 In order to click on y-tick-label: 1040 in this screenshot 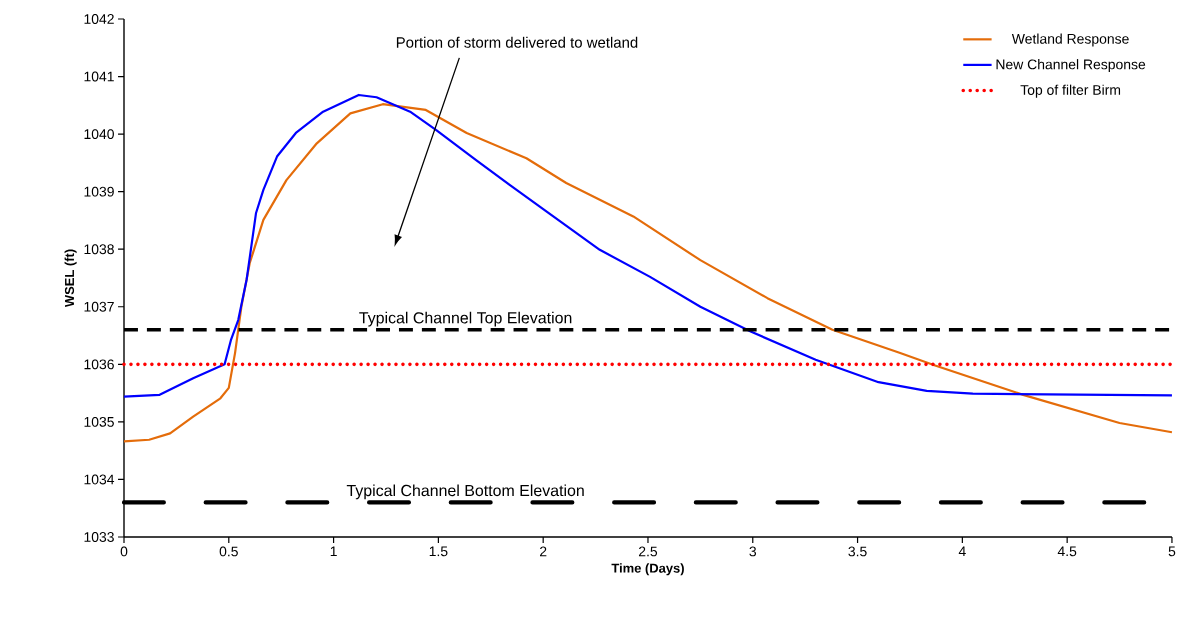, I will do `click(99, 134)`.